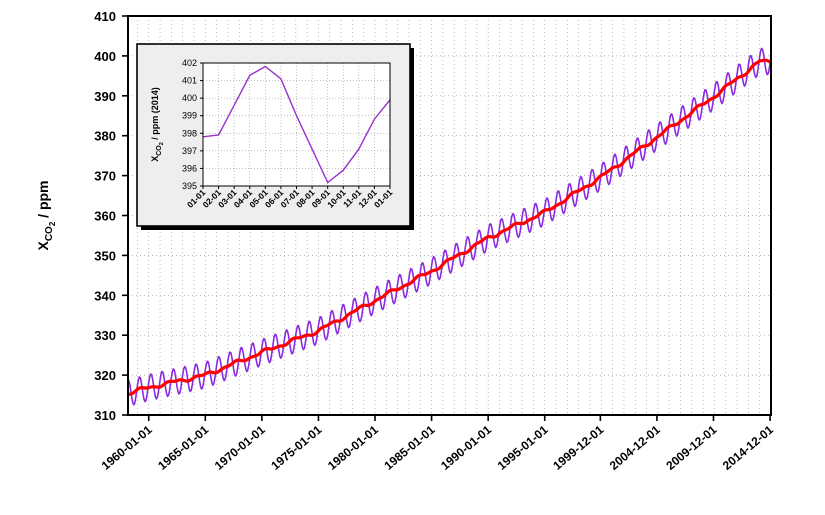 Image resolution: width=825 pixels, height=515 pixels. I want to click on inset-y-tick-label: 397, so click(189, 151).